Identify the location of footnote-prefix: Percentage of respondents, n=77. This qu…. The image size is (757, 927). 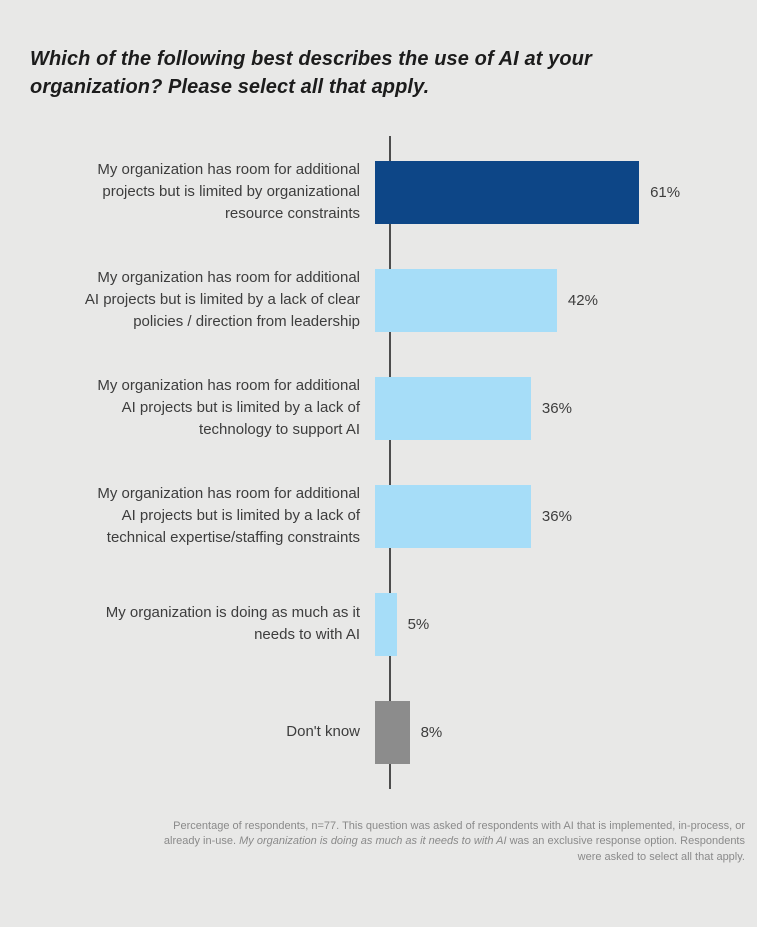
(454, 834).